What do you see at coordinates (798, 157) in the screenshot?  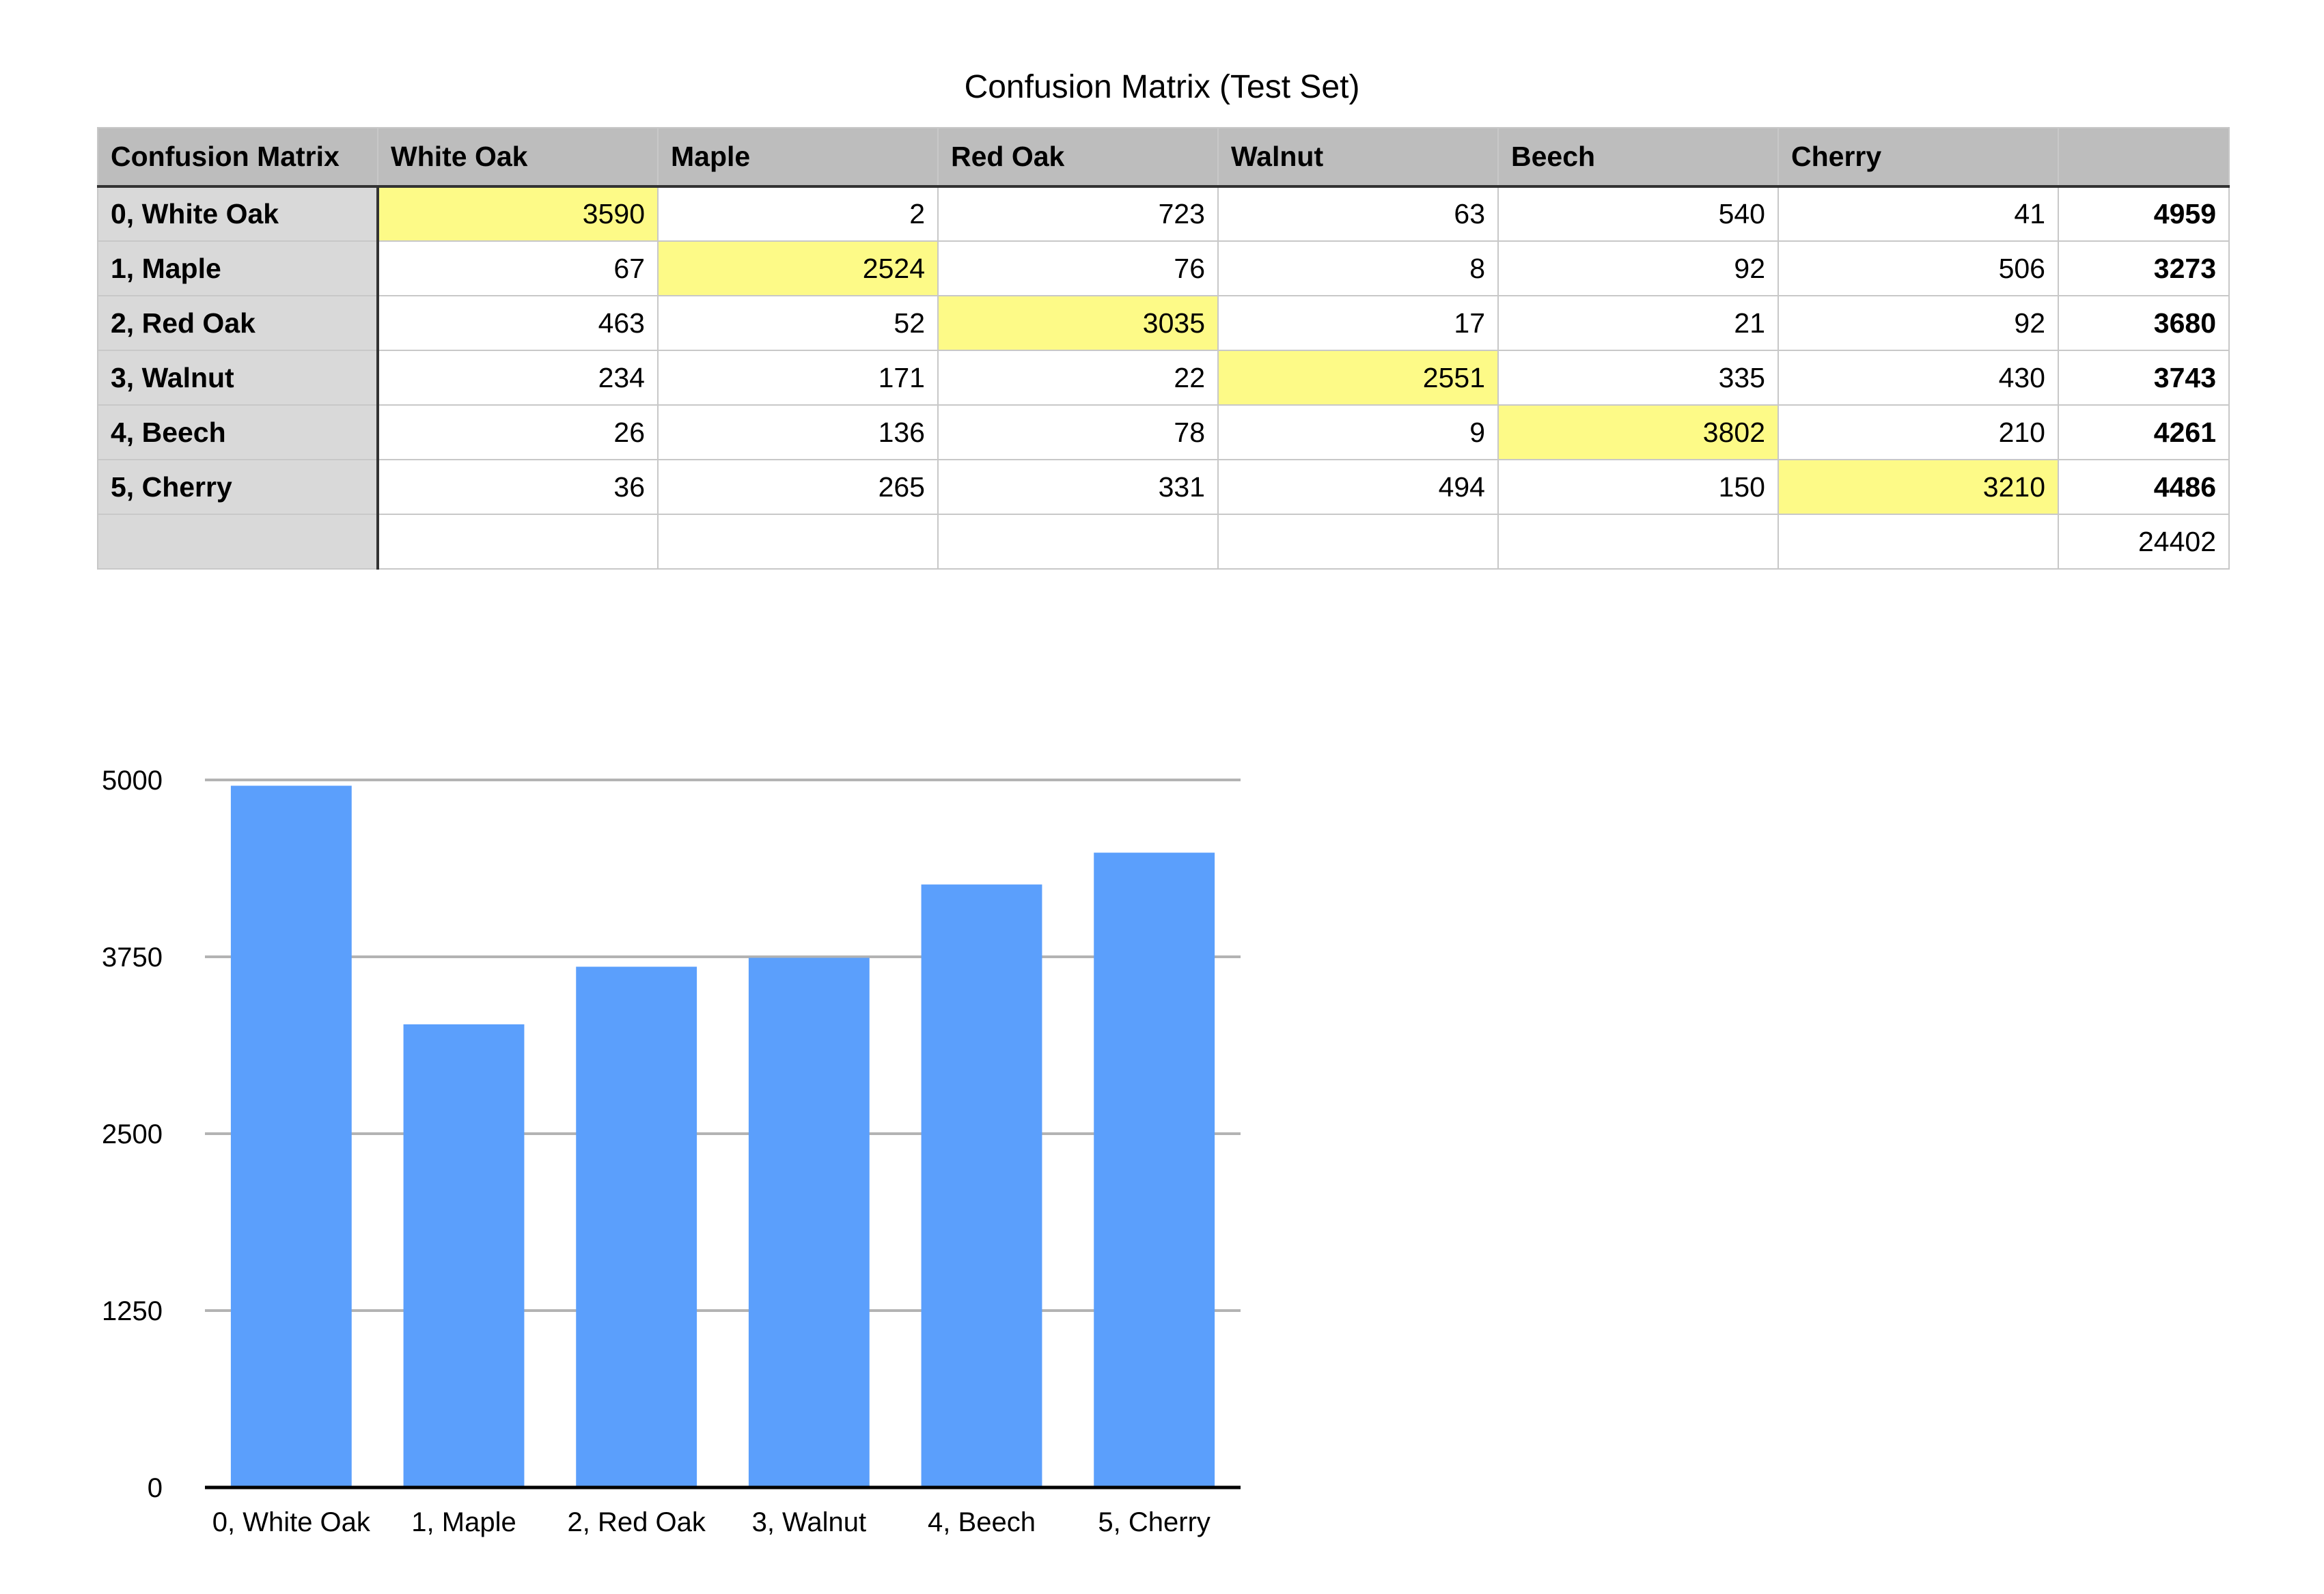 I see `column-header: Maple` at bounding box center [798, 157].